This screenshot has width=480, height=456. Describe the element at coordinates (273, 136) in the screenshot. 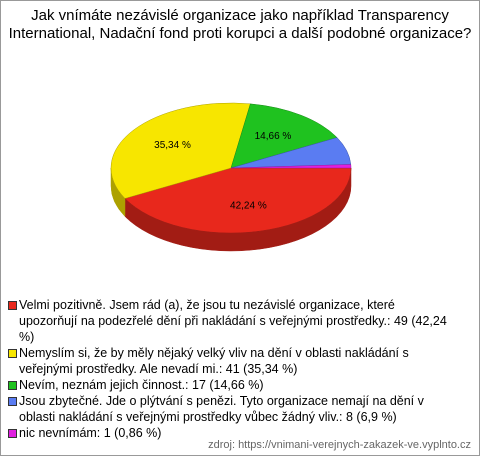

I see `data-label: 14,66 %` at that location.